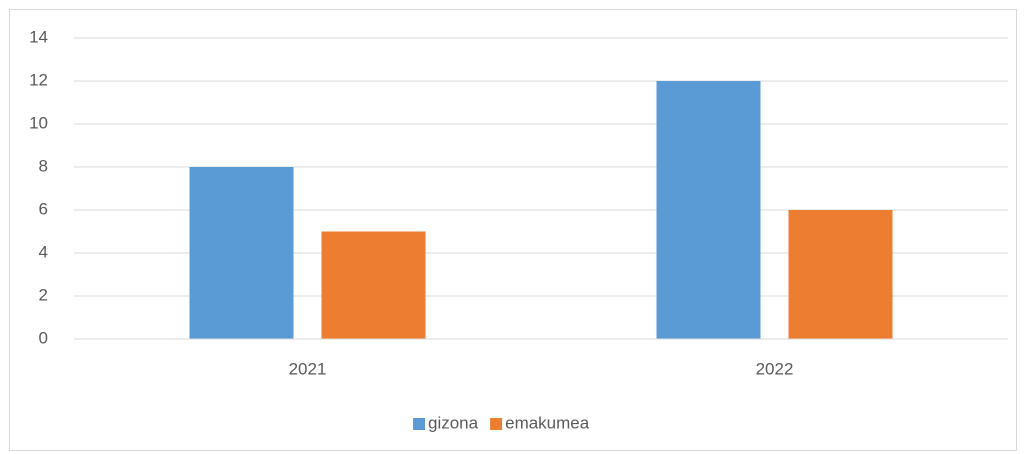 The width and height of the screenshot is (1026, 454). Describe the element at coordinates (43, 165) in the screenshot. I see `y-tick-label: 8` at that location.